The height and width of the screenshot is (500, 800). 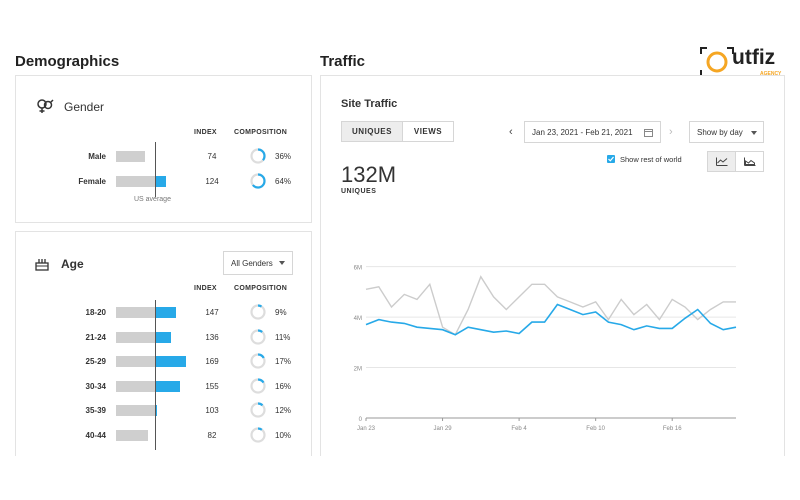 What do you see at coordinates (283, 156) in the screenshot?
I see `gender-composition-value: 36%` at bounding box center [283, 156].